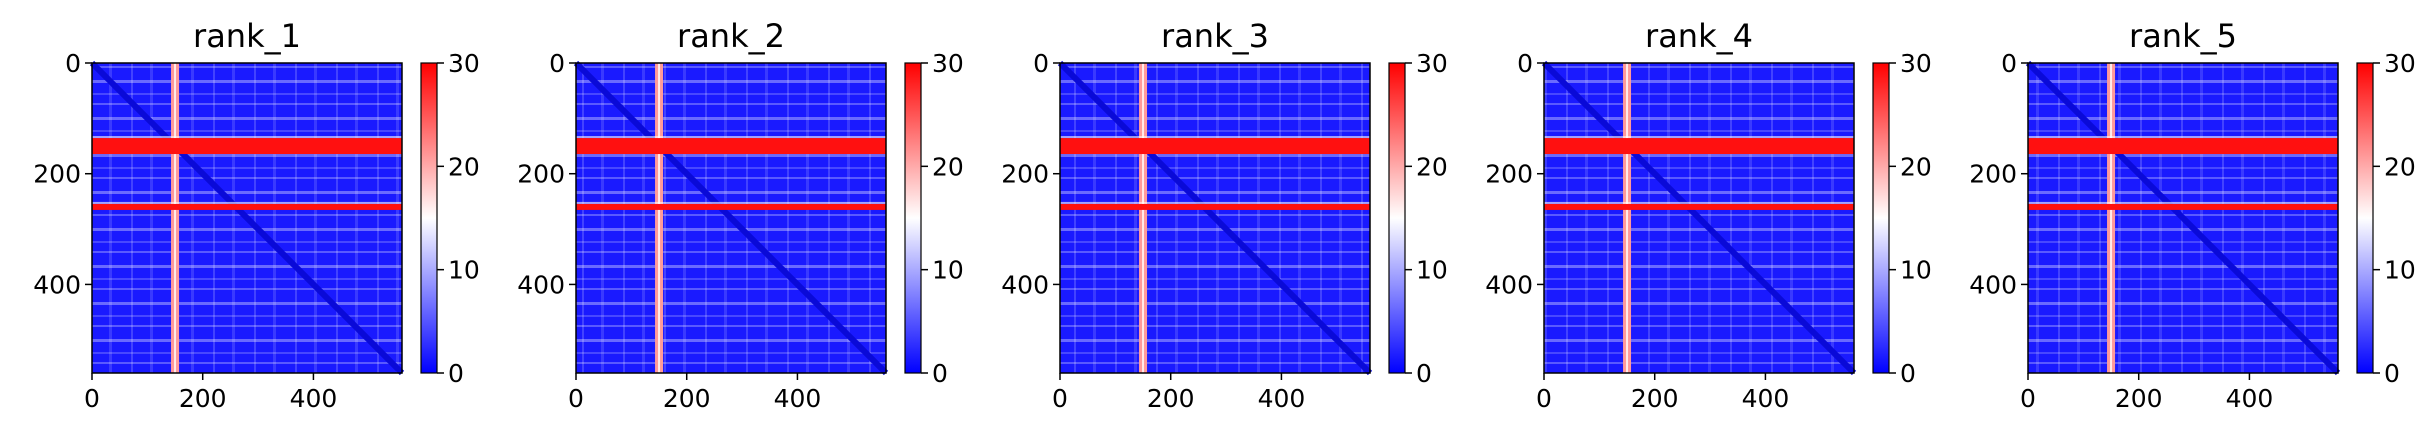  What do you see at coordinates (2183, 36) in the screenshot?
I see `panel-title: rank_5` at bounding box center [2183, 36].